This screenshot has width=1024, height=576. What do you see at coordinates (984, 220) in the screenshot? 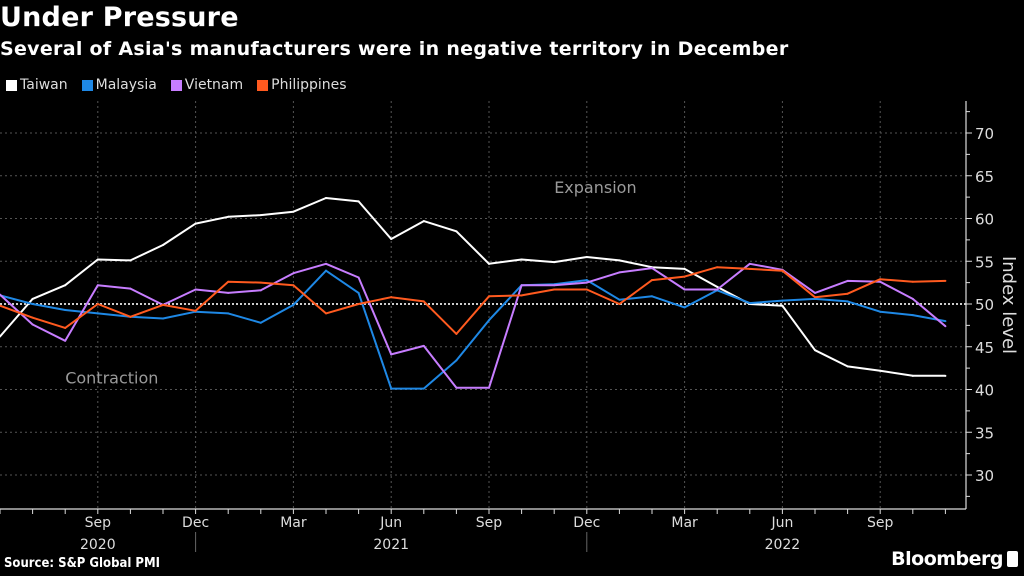
I see `y-tick-label: 60` at bounding box center [984, 220].